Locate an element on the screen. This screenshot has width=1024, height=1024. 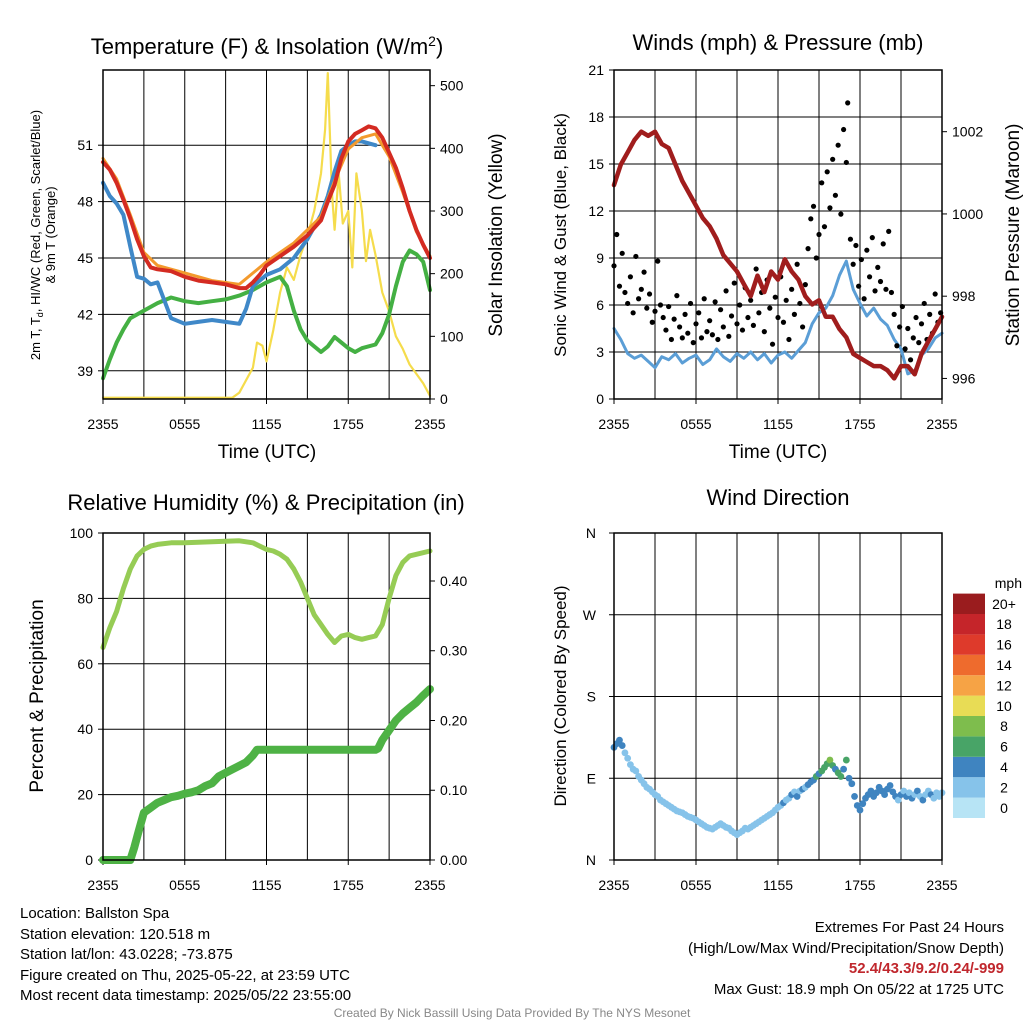
rh-left-axis-label: Percent & Precipitation is located at coordinates (37, 695).